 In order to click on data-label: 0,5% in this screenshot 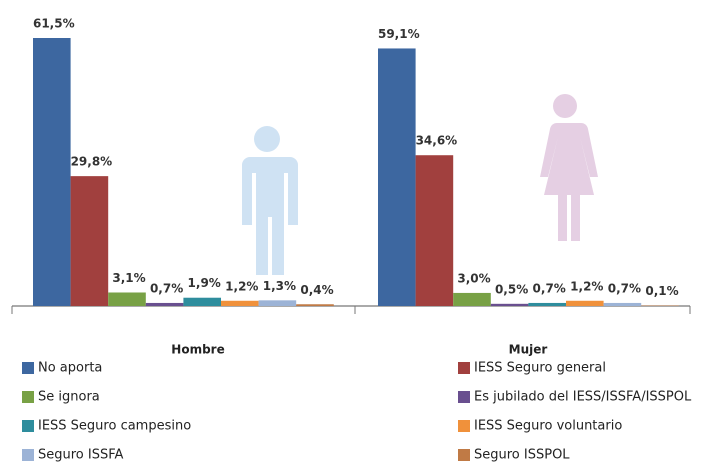, I will do `click(511, 289)`.